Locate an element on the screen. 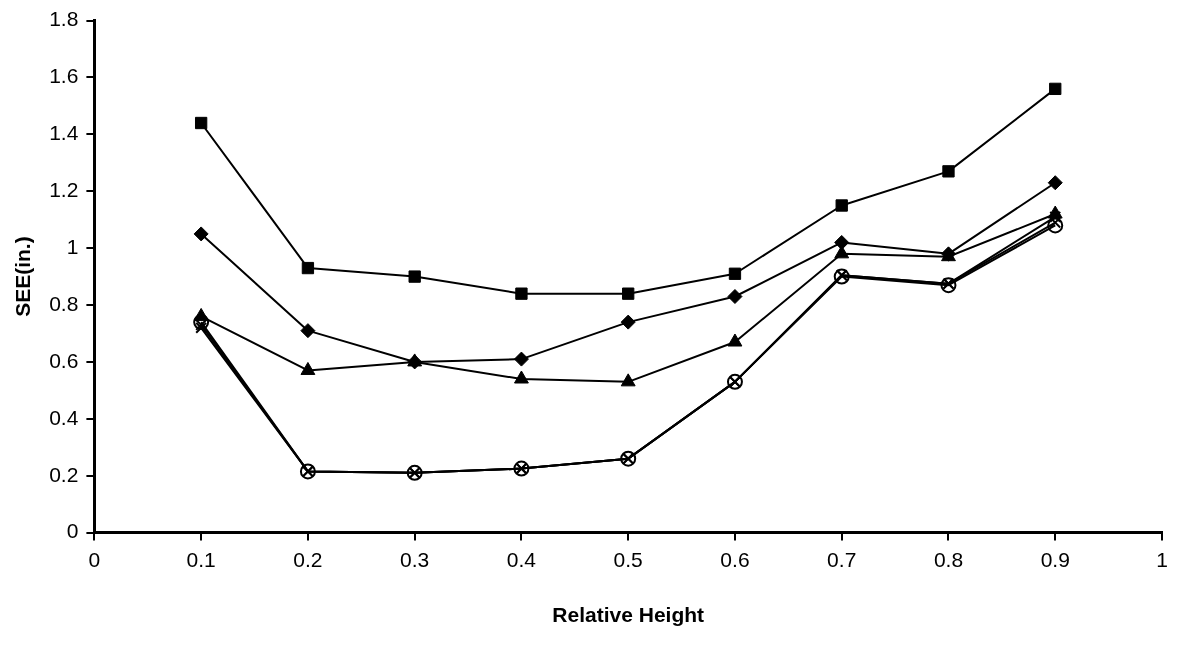  y-tick-label: 1.4 is located at coordinates (64, 133).